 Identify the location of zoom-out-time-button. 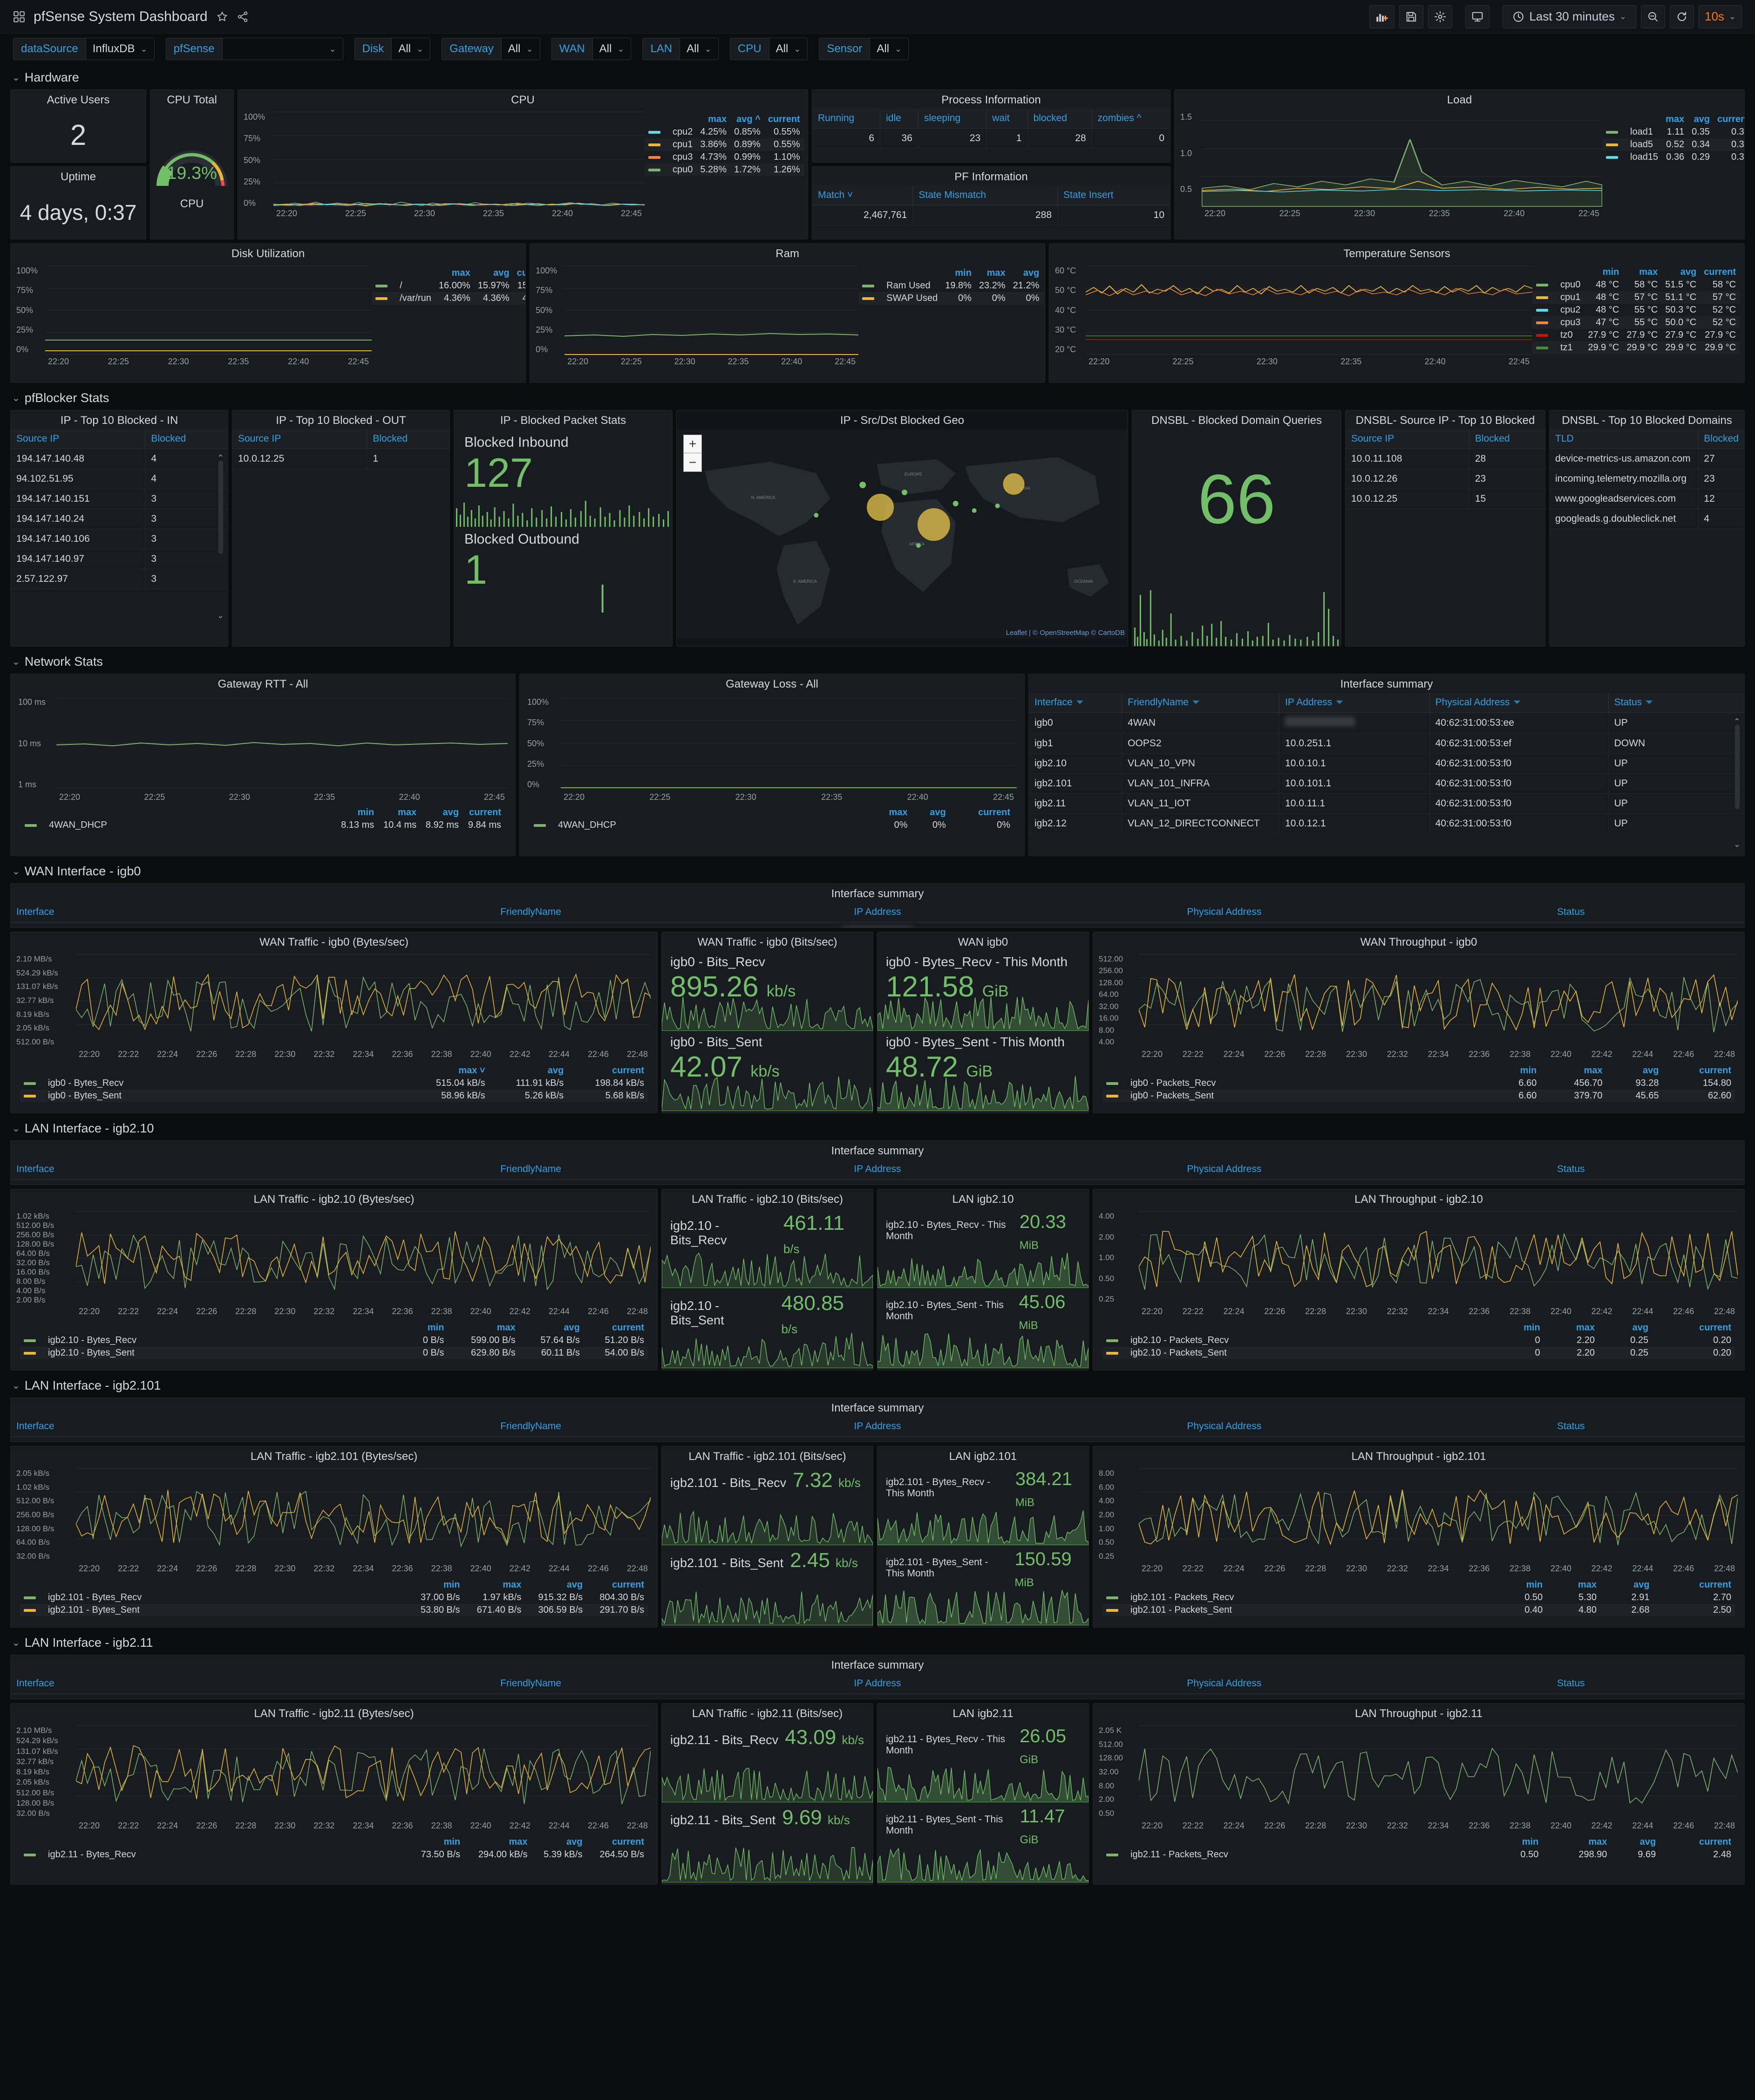
(1652, 16).